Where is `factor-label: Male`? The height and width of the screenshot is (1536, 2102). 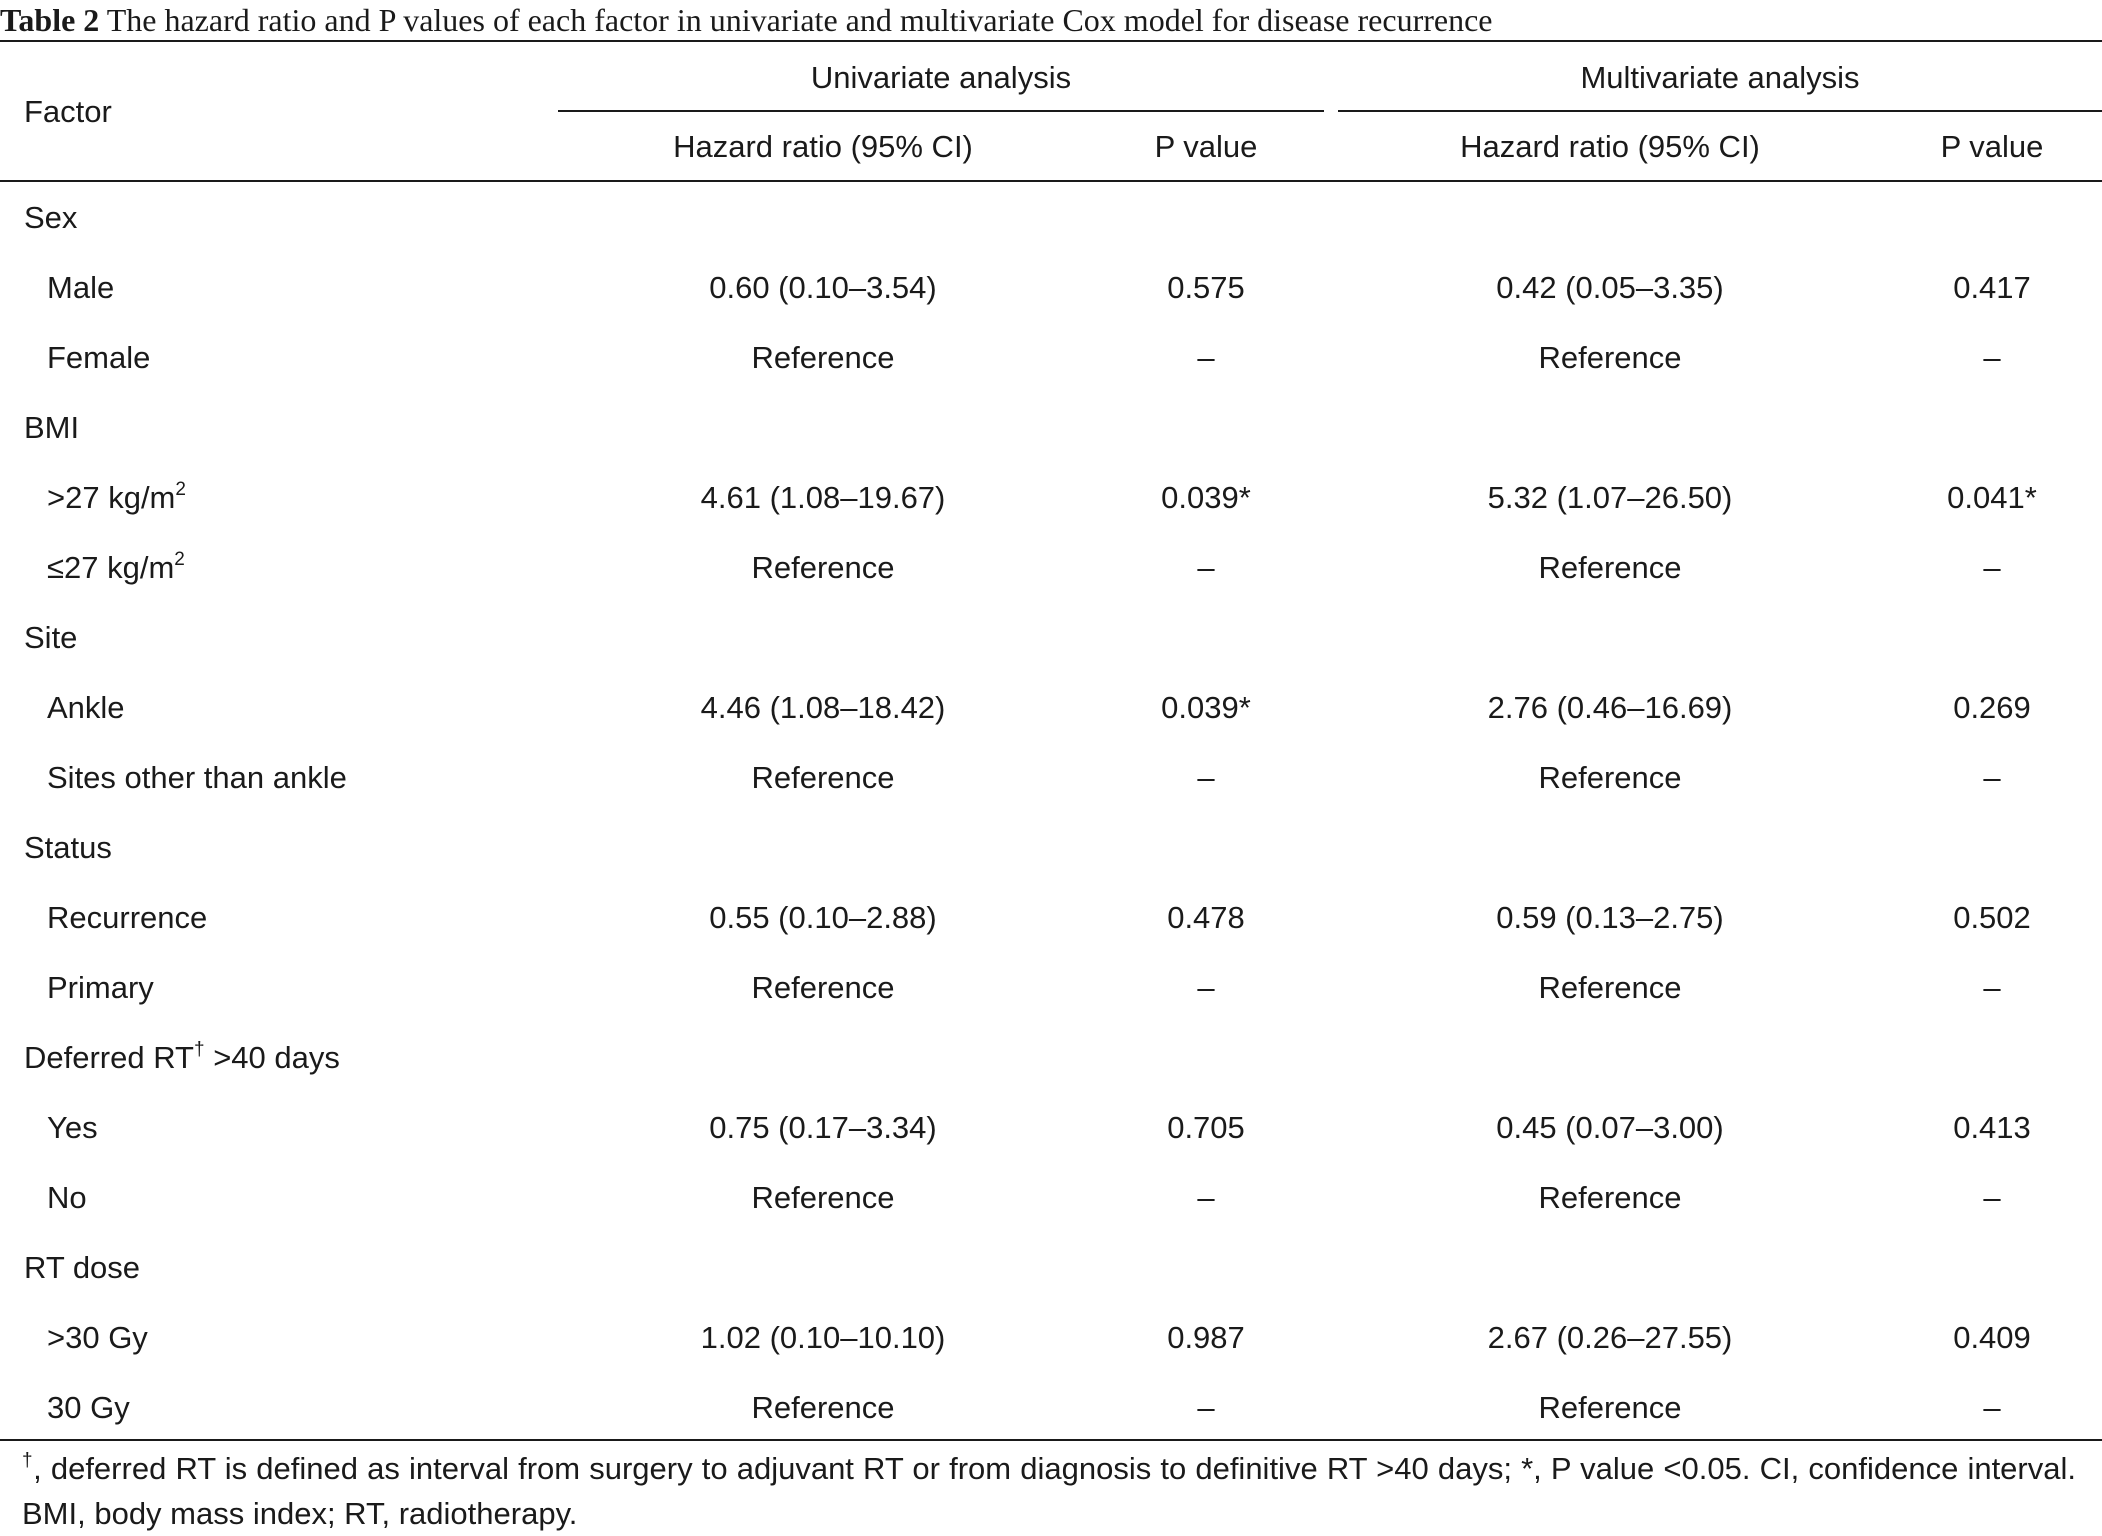
factor-label: Male is located at coordinates (80, 288).